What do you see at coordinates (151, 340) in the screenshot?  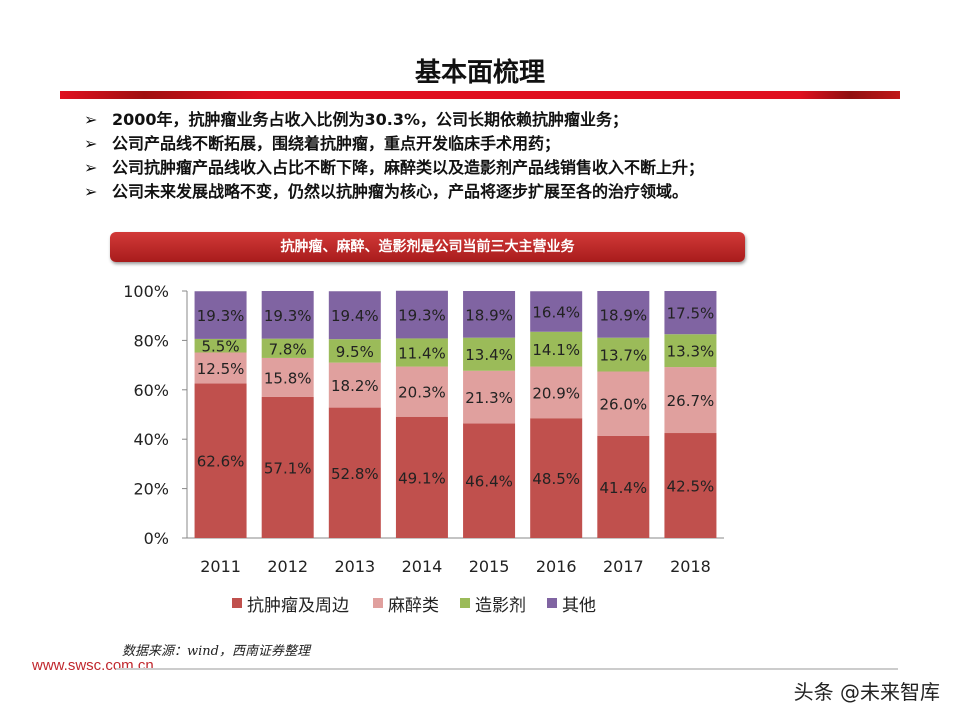 I see `y-tick-label: 80%` at bounding box center [151, 340].